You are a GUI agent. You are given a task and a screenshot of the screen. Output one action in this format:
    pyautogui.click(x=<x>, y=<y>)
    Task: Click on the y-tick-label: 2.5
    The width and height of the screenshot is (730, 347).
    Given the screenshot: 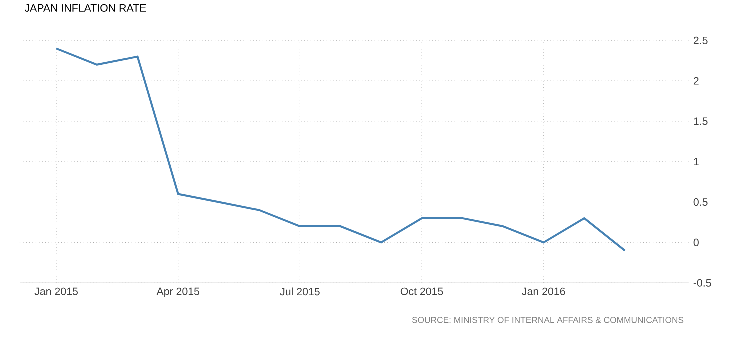 What is the action you would take?
    pyautogui.click(x=701, y=40)
    